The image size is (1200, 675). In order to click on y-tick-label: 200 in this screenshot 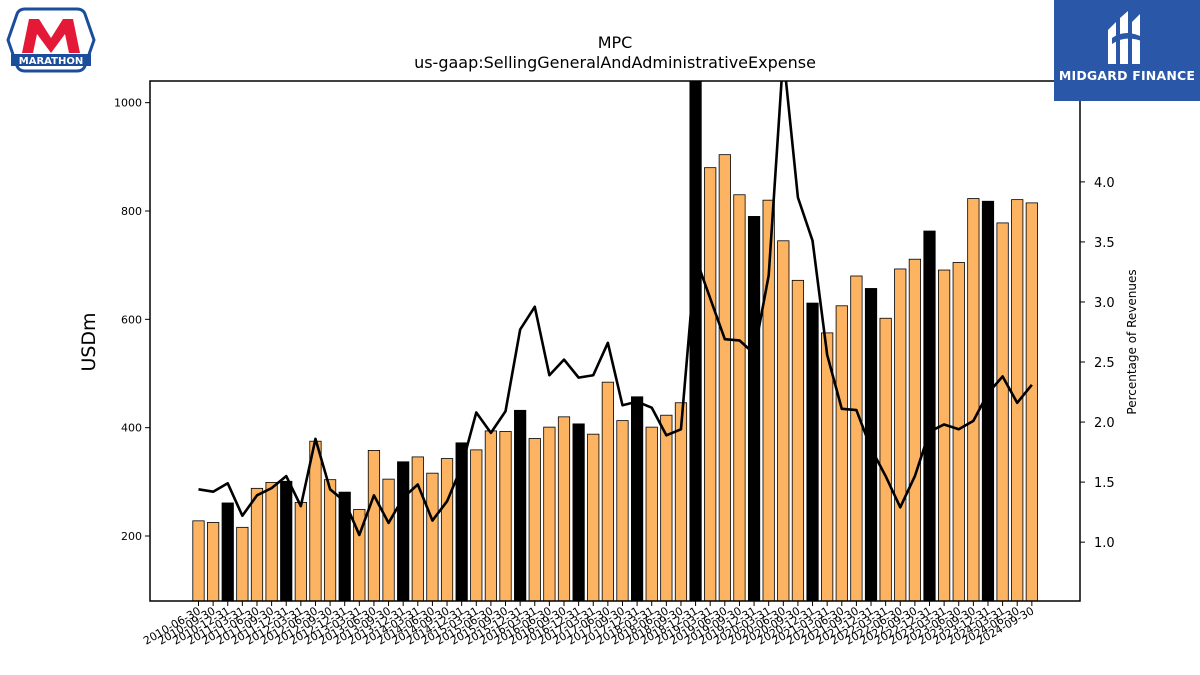, I will do `click(131, 536)`.